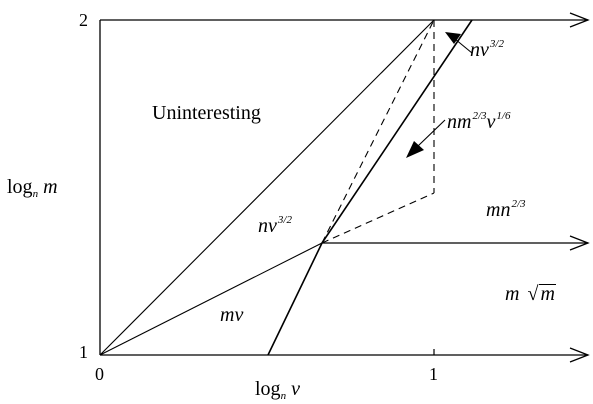 The height and width of the screenshot is (404, 593). I want to click on label-nv32-top: nv3/2, so click(487, 50).